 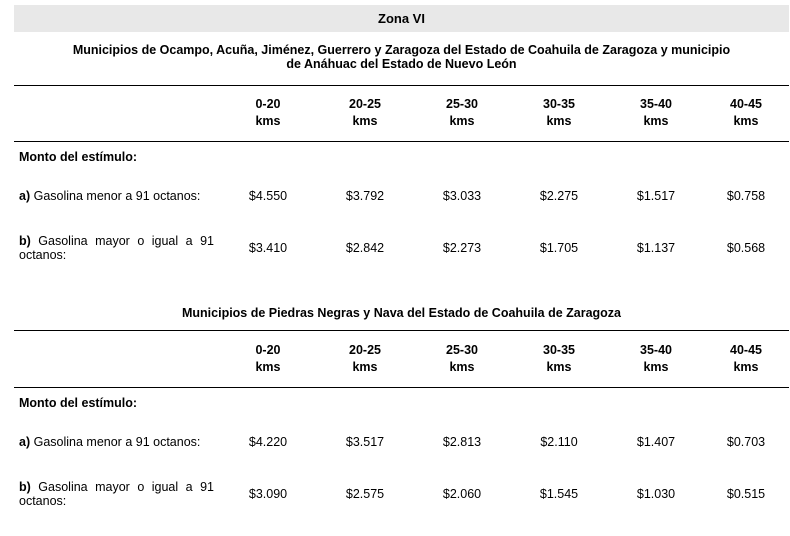 I want to click on value-cell: $0.568, so click(x=746, y=248).